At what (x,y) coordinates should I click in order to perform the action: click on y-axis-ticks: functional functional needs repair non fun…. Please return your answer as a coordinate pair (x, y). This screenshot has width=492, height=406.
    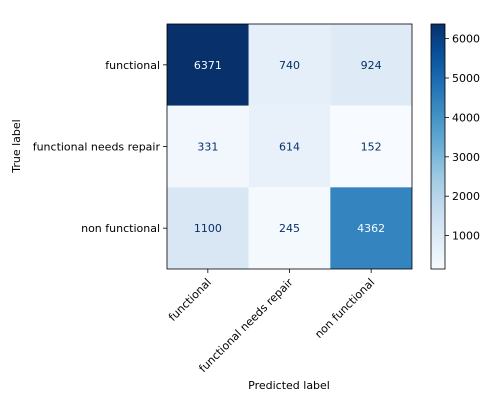
    Looking at the image, I should click on (100, 147).